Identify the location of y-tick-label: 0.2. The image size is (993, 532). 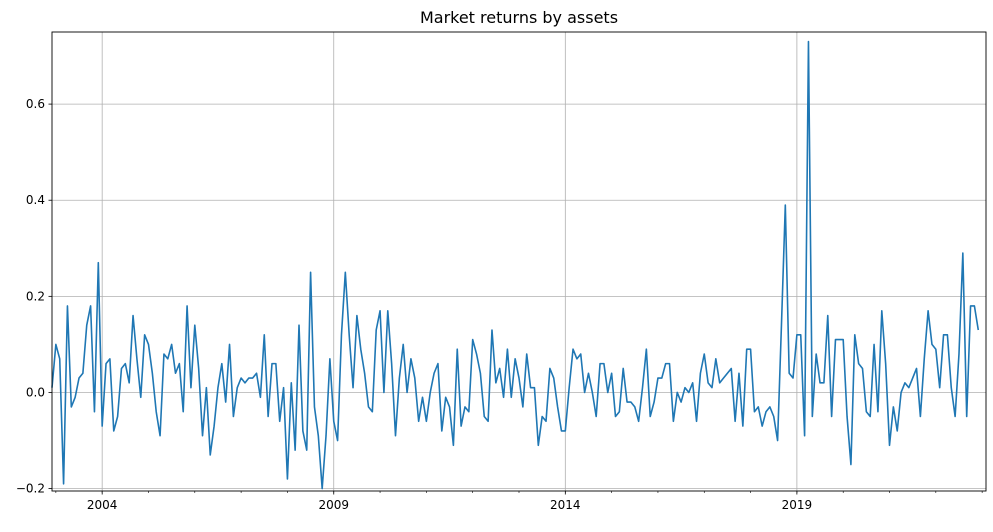
(35, 296).